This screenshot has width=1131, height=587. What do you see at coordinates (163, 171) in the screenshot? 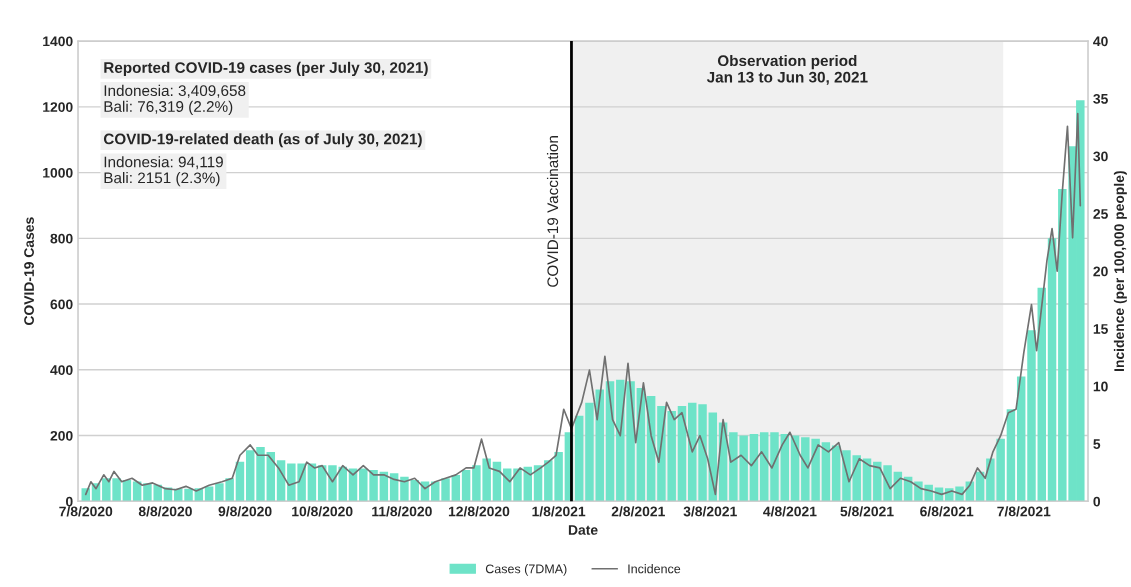
I see `annotation: Indonesia: 94,119 Bali: 2151 (2.3%)` at bounding box center [163, 171].